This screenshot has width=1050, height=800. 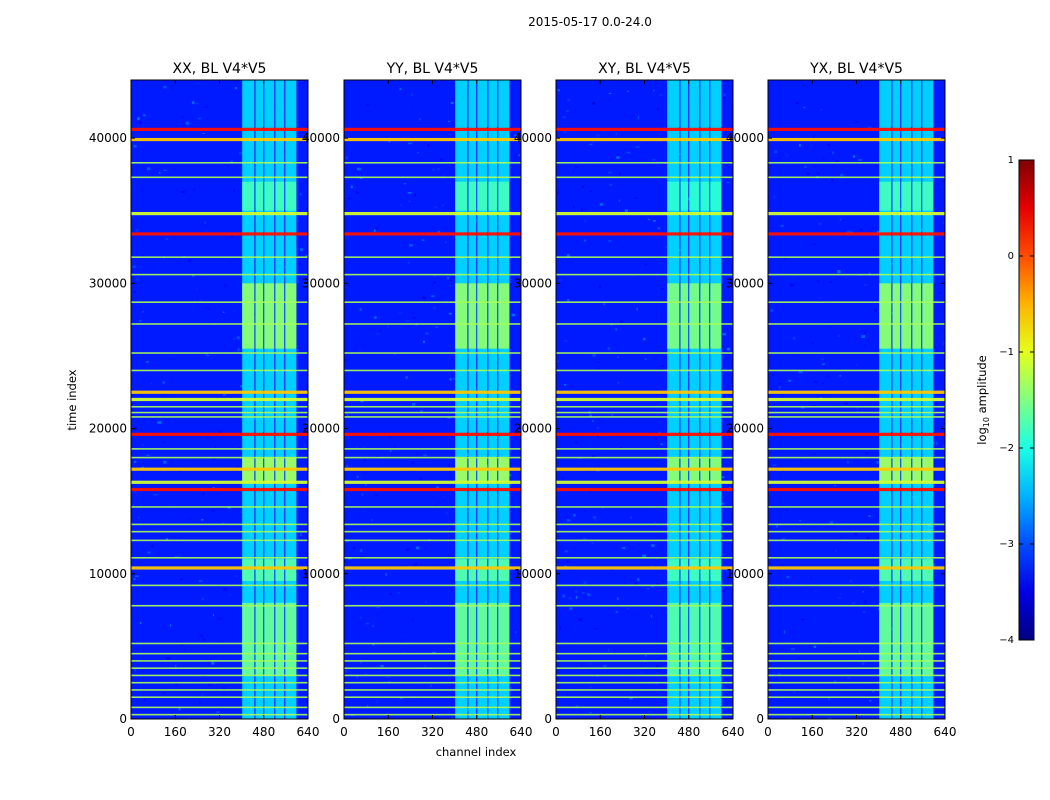 What do you see at coordinates (476, 732) in the screenshot?
I see `x-tick-label: 480` at bounding box center [476, 732].